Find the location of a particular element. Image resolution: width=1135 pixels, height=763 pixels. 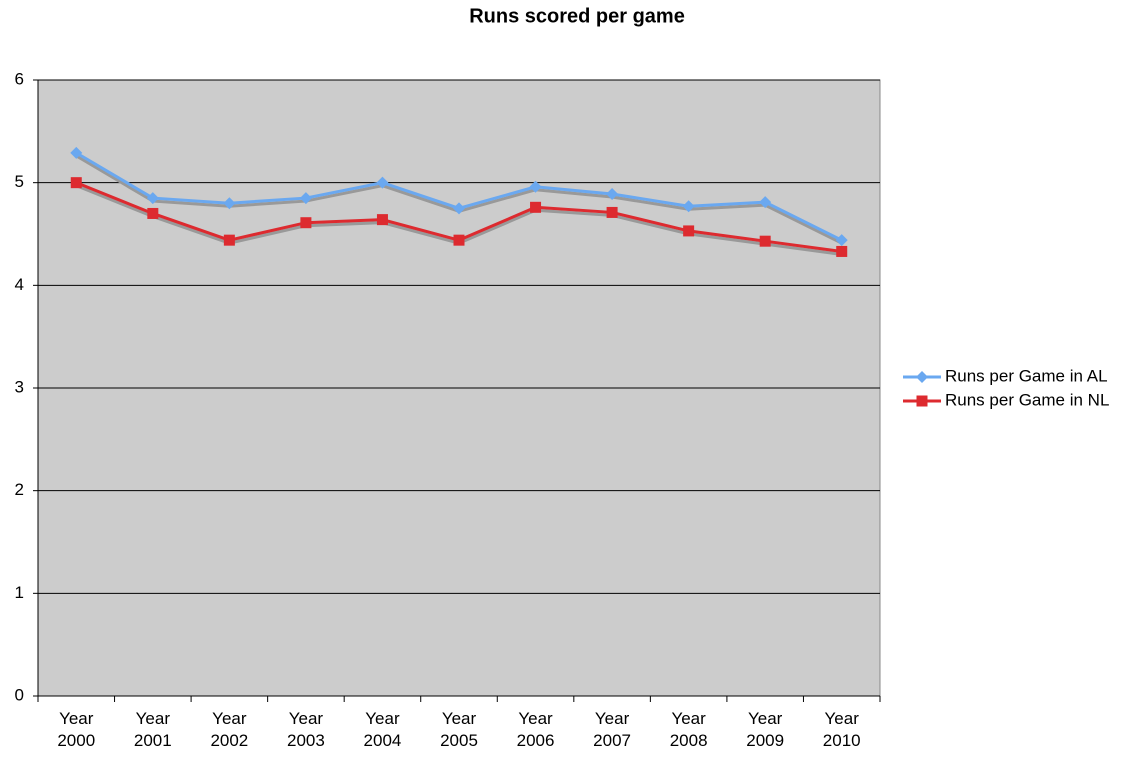

x-tick-label: Year 2008 is located at coordinates (688, 729).